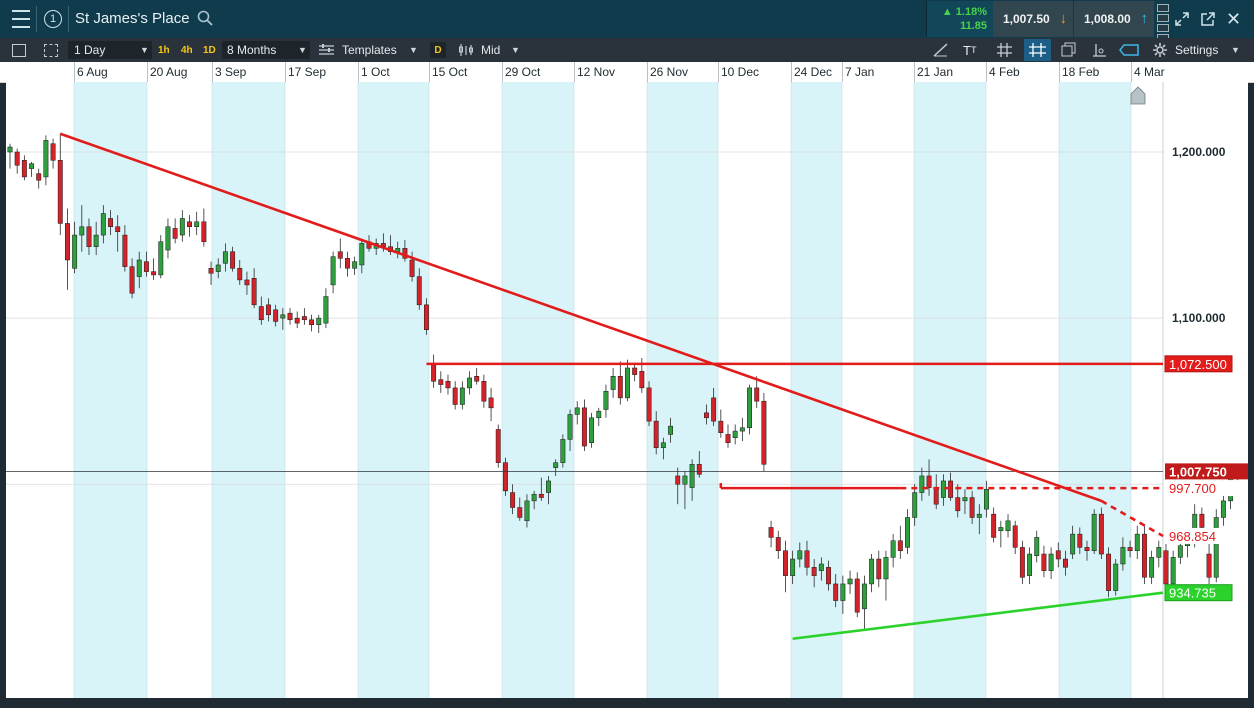 The height and width of the screenshot is (708, 1254). I want to click on trendline, so click(1132, 518).